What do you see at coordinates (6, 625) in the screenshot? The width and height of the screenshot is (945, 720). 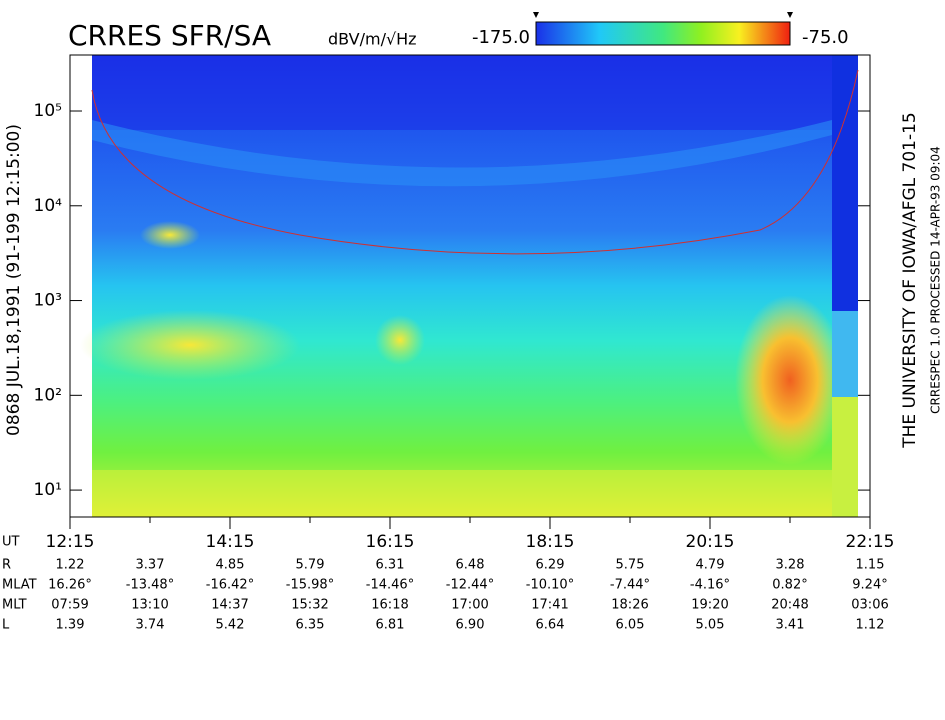 I see `ephemeris-row-label: L` at bounding box center [6, 625].